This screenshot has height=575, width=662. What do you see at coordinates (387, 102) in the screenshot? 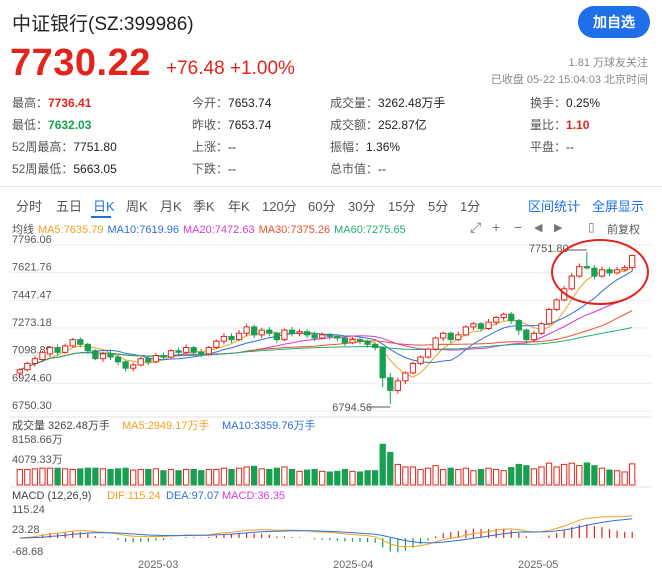
I see `stat-item: 成交量：3262.48万手` at bounding box center [387, 102].